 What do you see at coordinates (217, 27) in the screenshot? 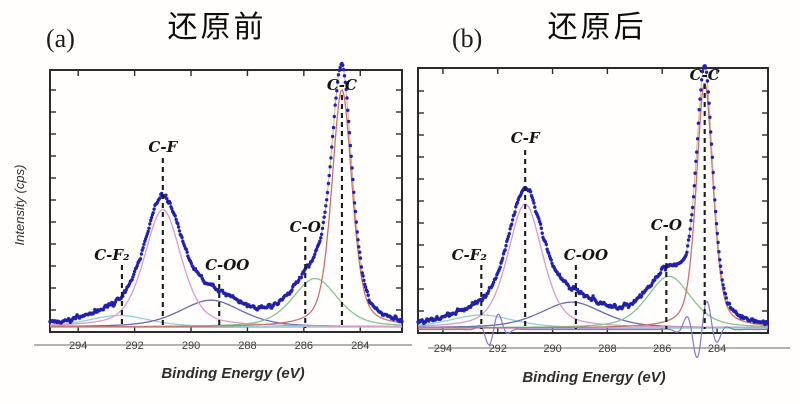
I see `panel-a-title: 还原前` at bounding box center [217, 27].